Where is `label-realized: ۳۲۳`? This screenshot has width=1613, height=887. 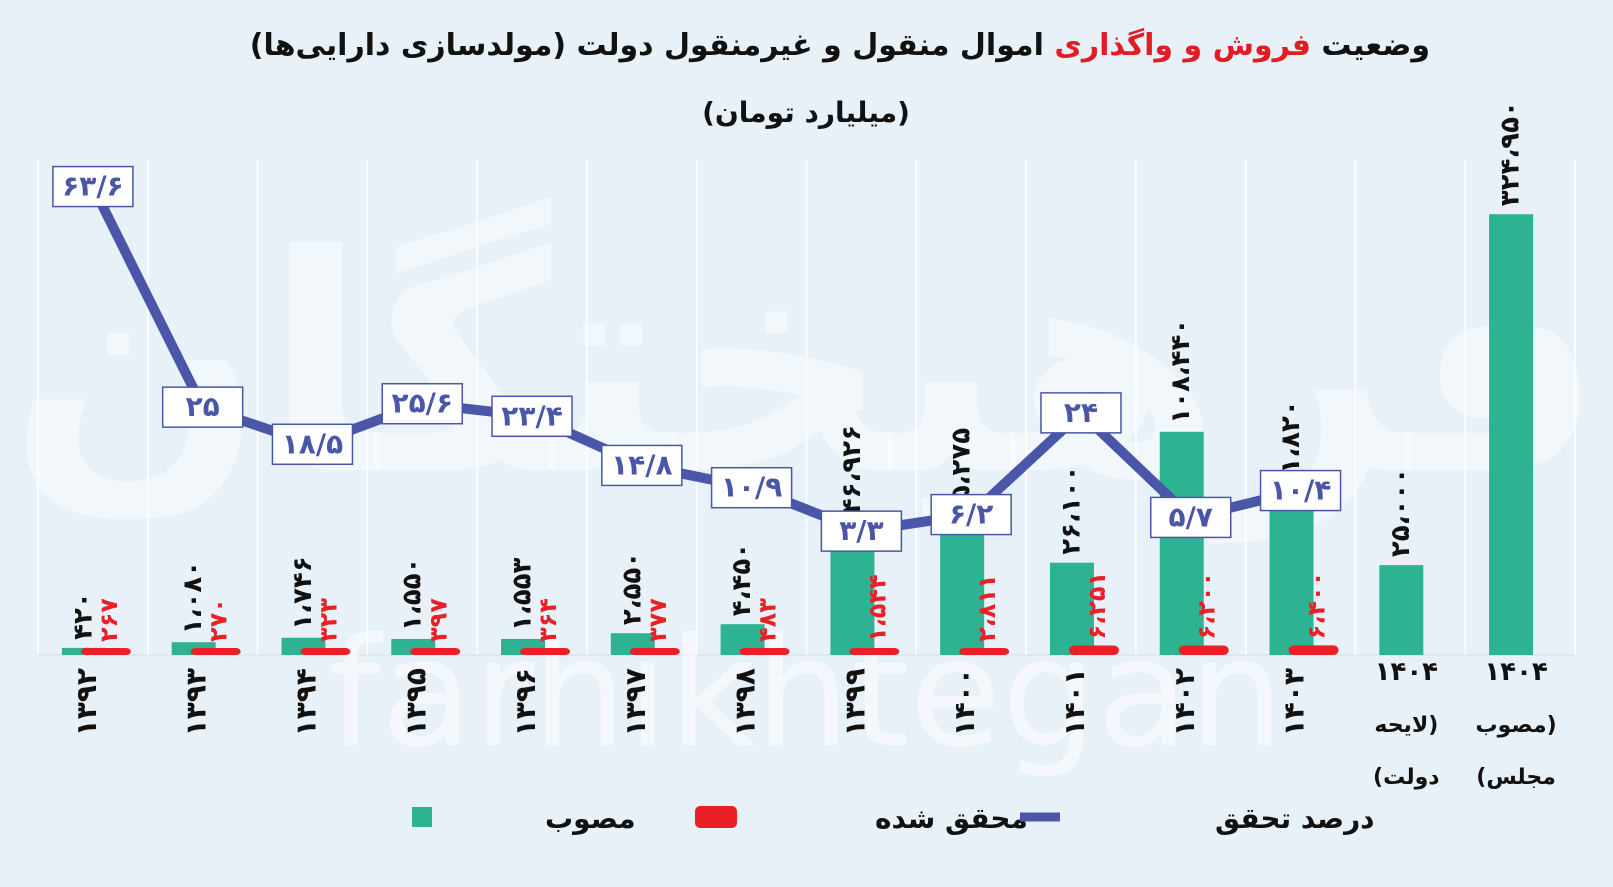 label-realized: ۳۲۳ is located at coordinates (328, 620).